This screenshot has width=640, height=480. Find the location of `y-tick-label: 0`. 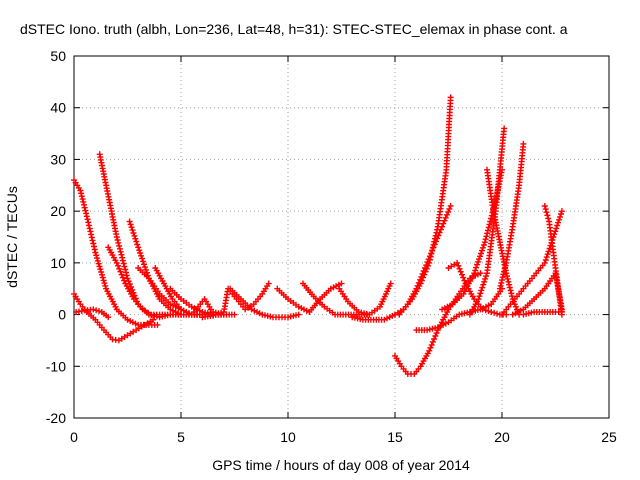

y-tick-label: 0 is located at coordinates (62, 315).